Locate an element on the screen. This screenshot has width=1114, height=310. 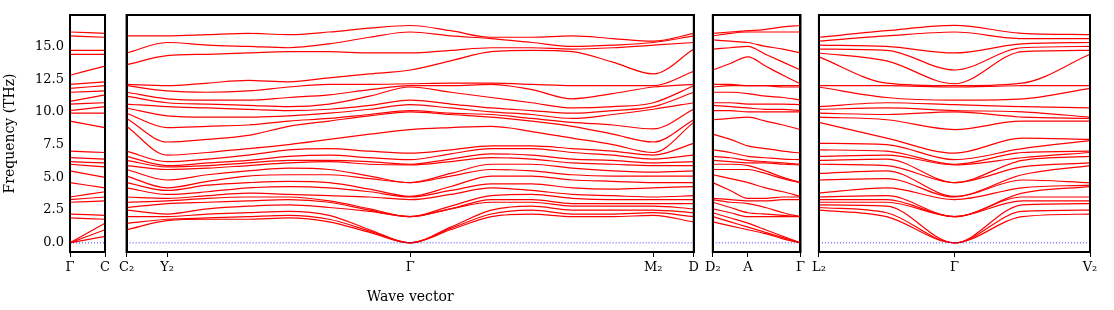
x-tick-label: D₂ is located at coordinates (713, 267).